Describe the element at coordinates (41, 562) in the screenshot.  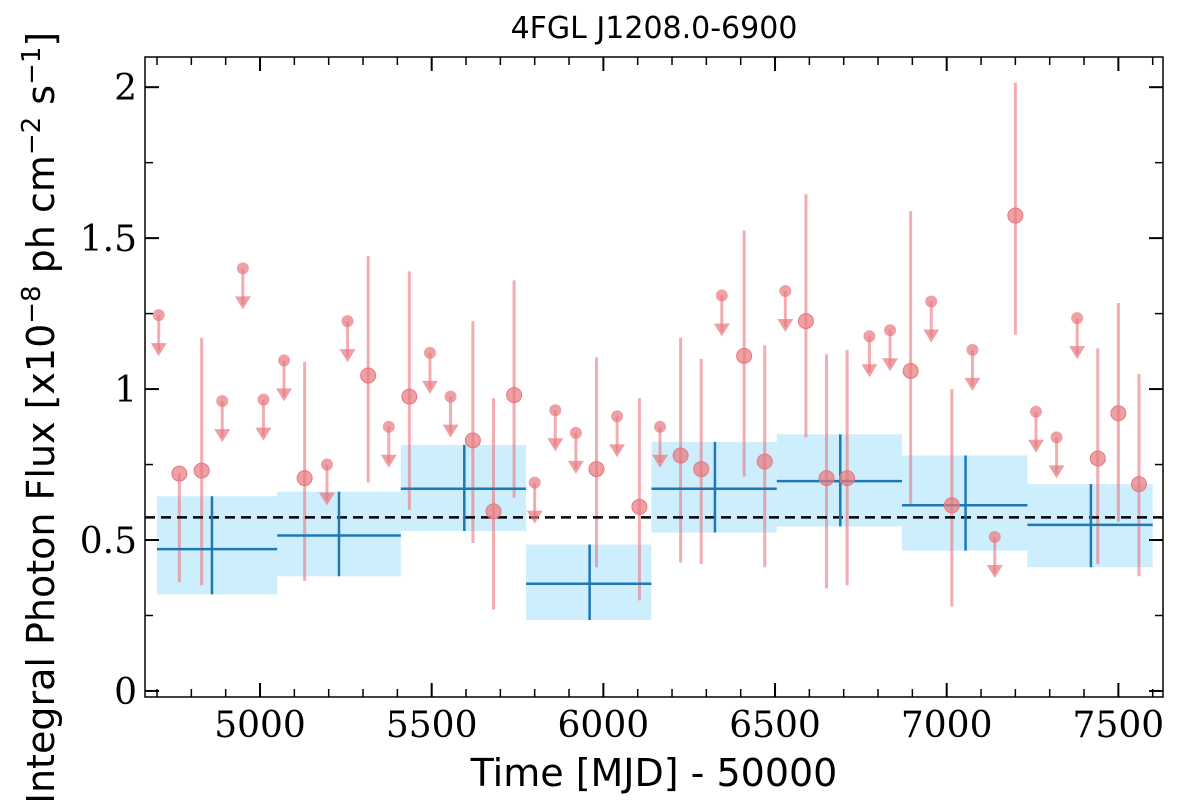
I see `y-axis-label-part1: Integral Photon Flux [x10` at that location.